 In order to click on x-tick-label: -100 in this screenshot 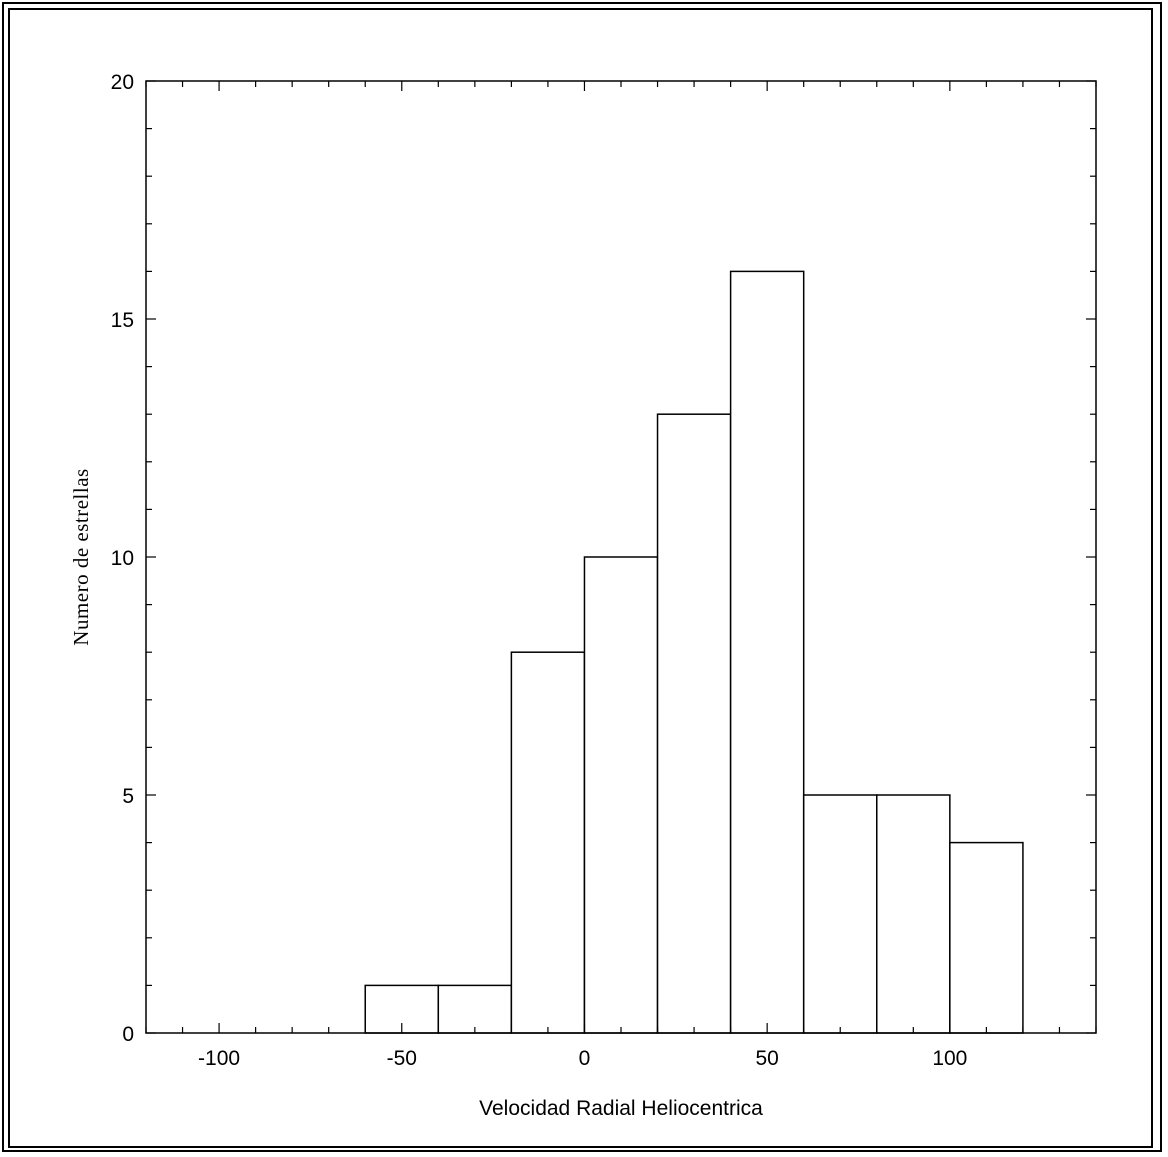, I will do `click(219, 1058)`.